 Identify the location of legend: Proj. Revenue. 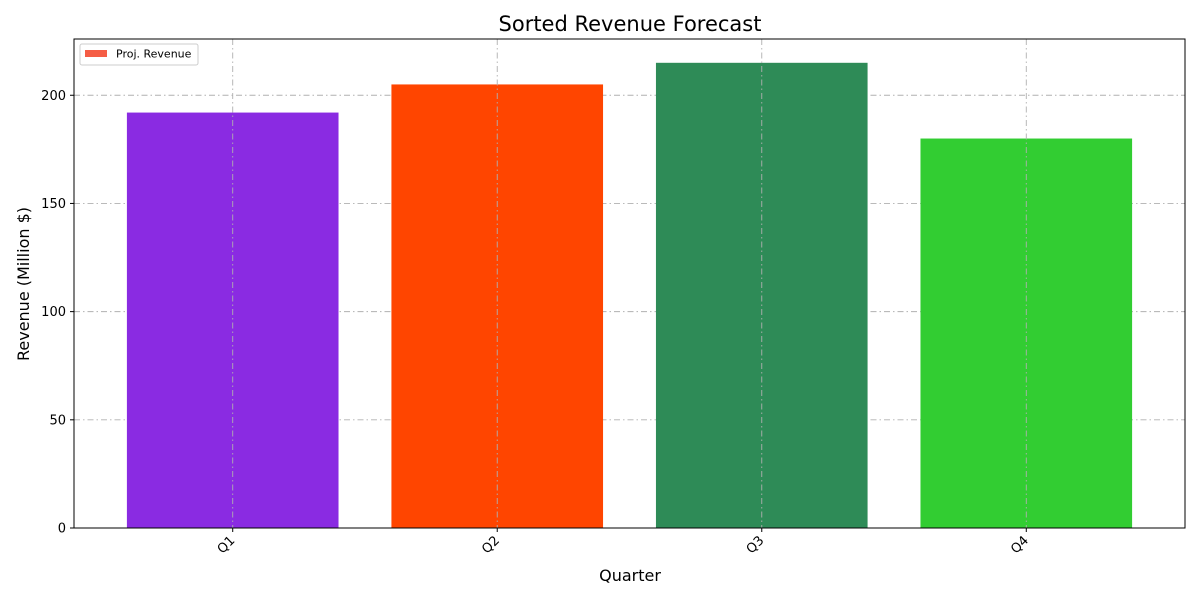
(139, 54).